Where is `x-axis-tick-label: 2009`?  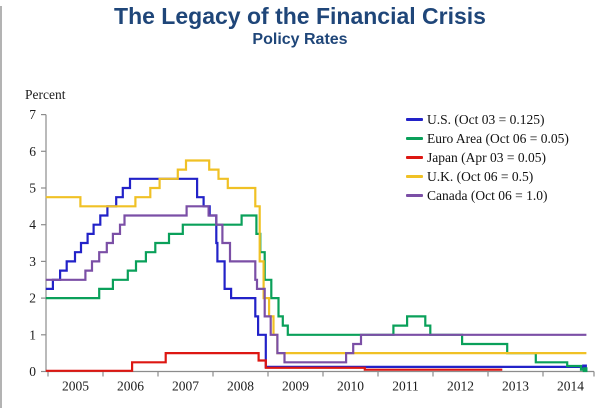
x-axis-tick-label: 2009 is located at coordinates (295, 386).